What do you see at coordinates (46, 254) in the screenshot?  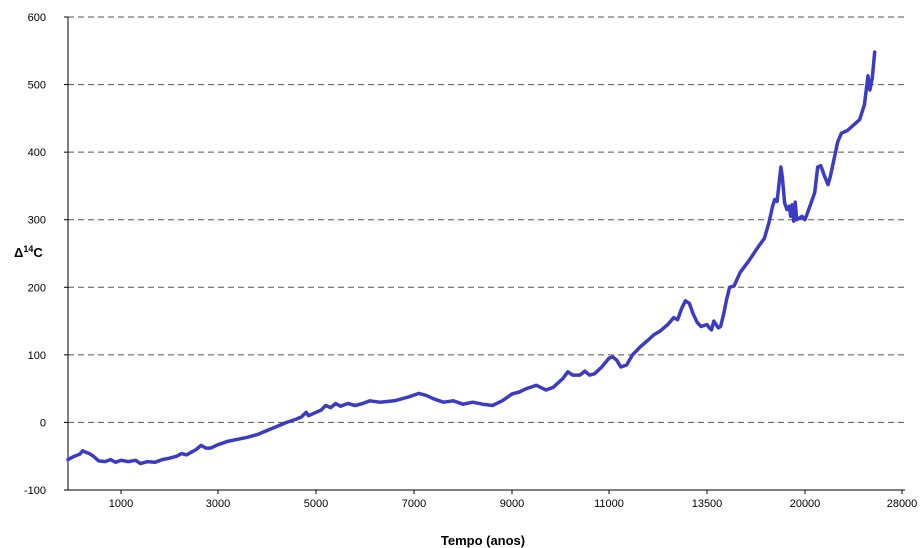 I see `y-axis-ticks: -100 0 100 200 300 400 500 600` at bounding box center [46, 254].